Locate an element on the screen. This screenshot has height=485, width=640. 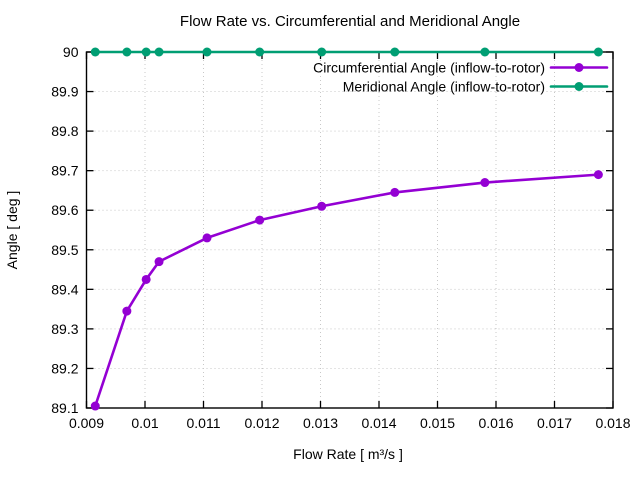
legend-label: Circumferential Angle (inflow-to-rotor) is located at coordinates (429, 68).